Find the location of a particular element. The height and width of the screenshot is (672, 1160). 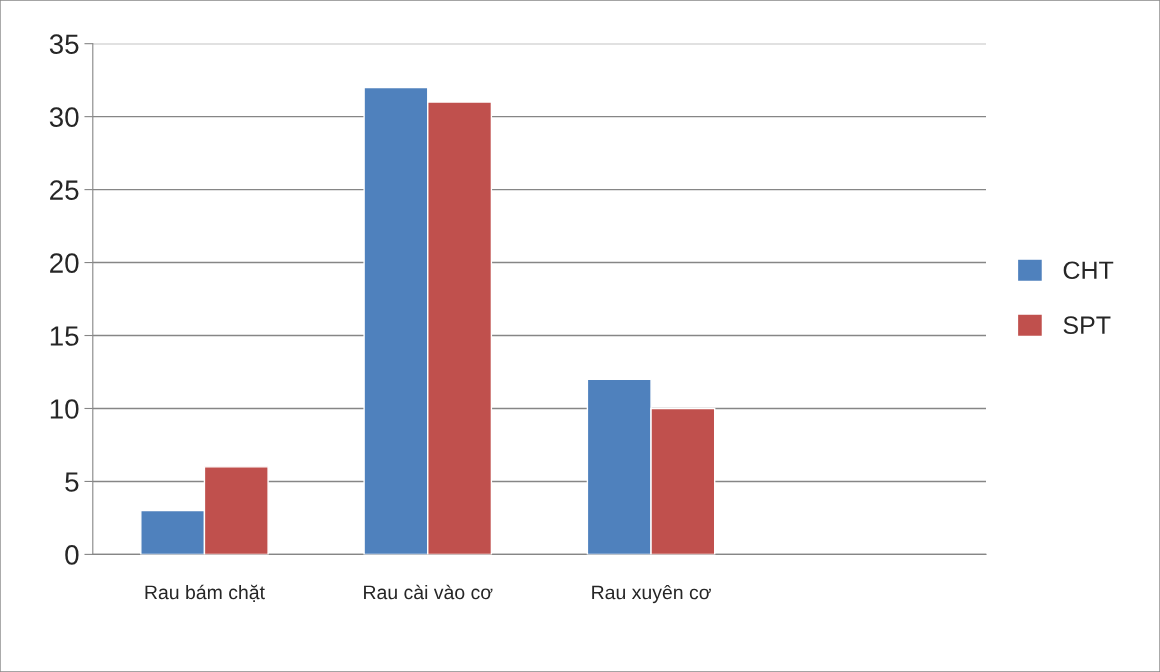

y-tick-label: 5 is located at coordinates (72, 482).